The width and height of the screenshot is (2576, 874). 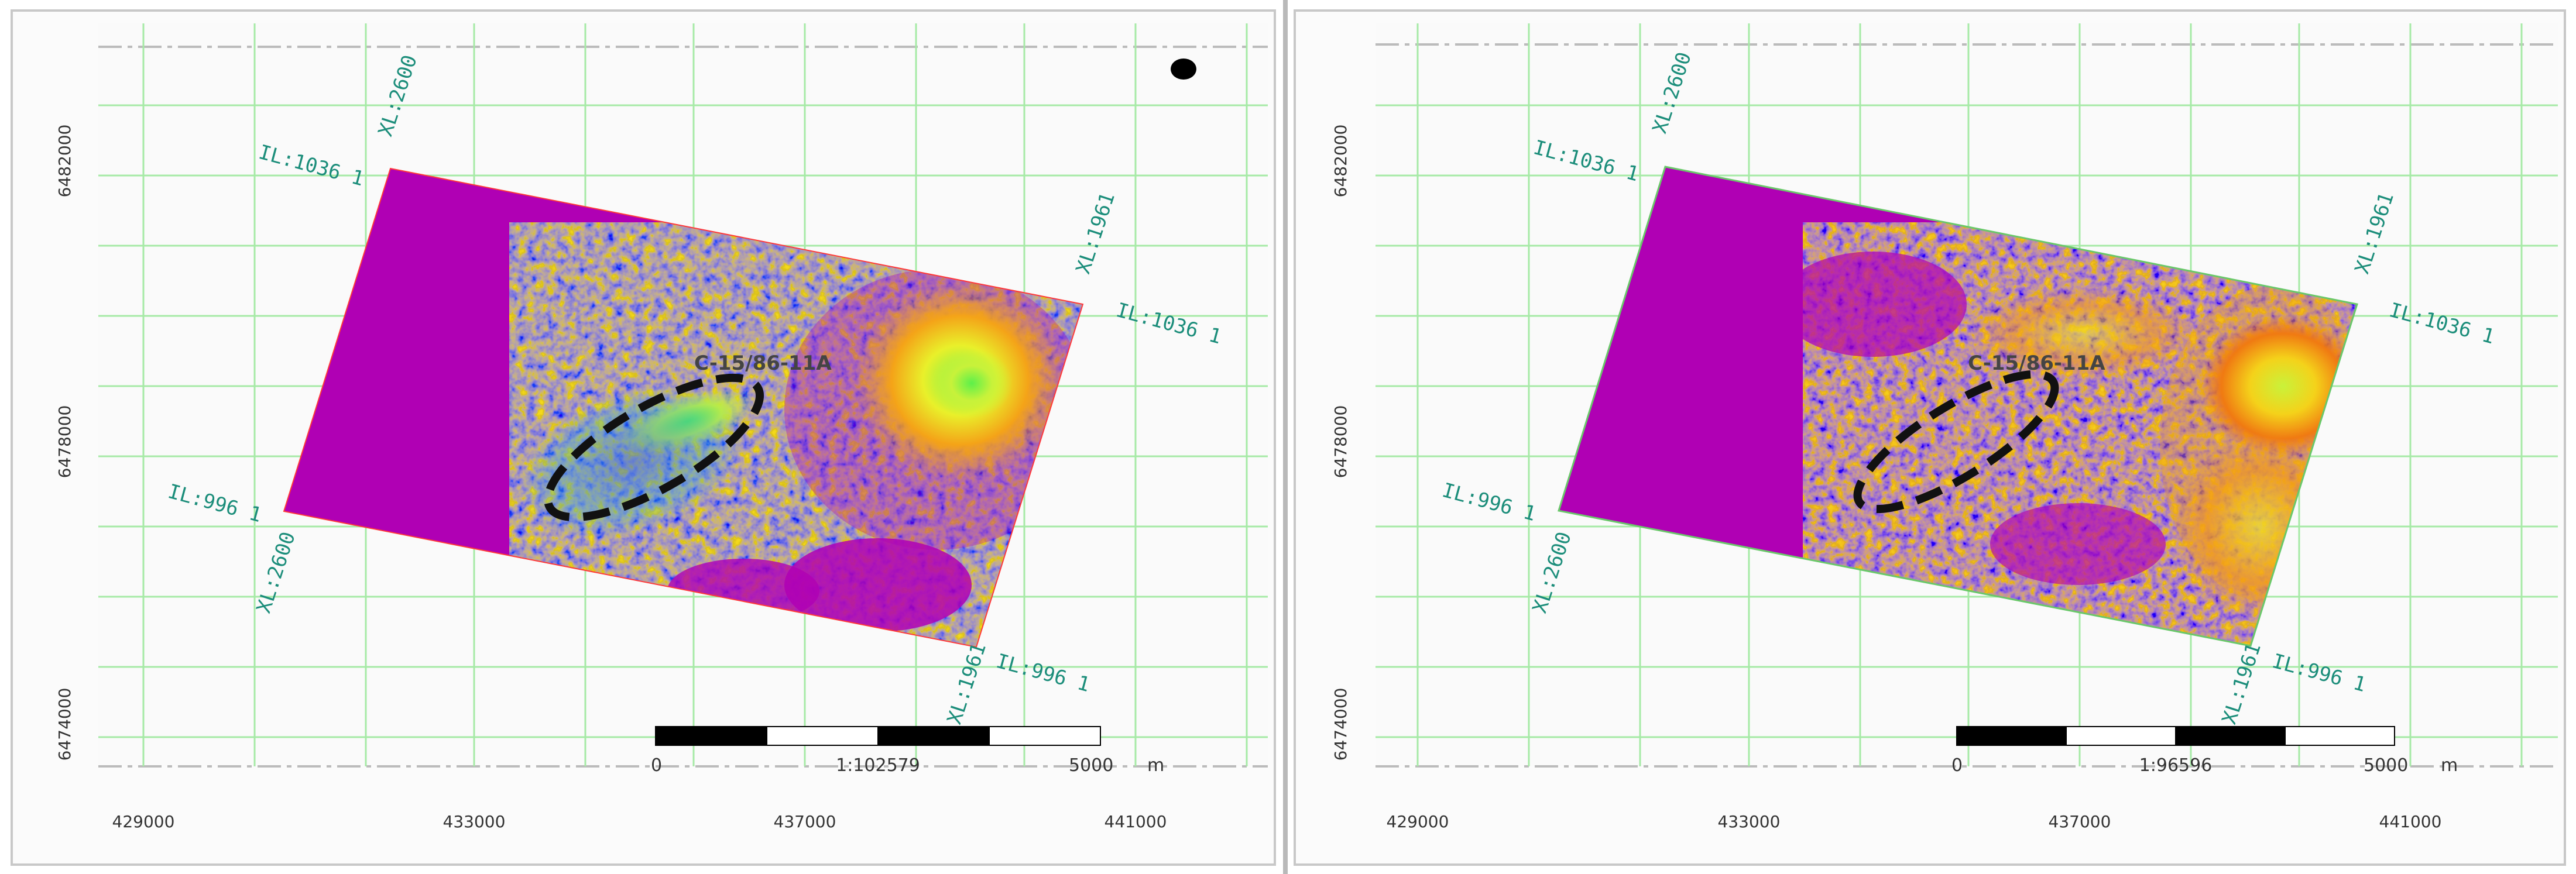 What do you see at coordinates (2176, 765) in the screenshot?
I see `scale-ratio: 1:96596` at bounding box center [2176, 765].